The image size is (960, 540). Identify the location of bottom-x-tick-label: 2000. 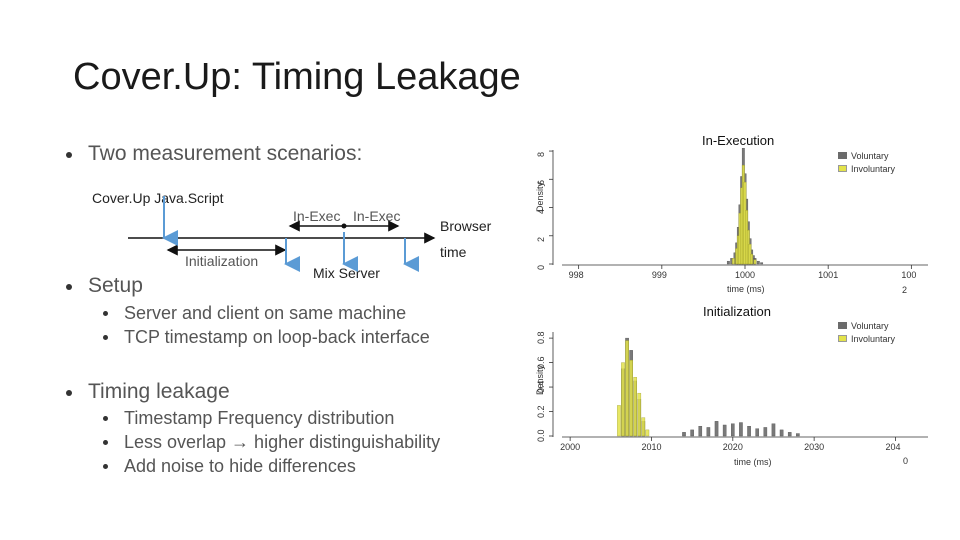
(570, 447).